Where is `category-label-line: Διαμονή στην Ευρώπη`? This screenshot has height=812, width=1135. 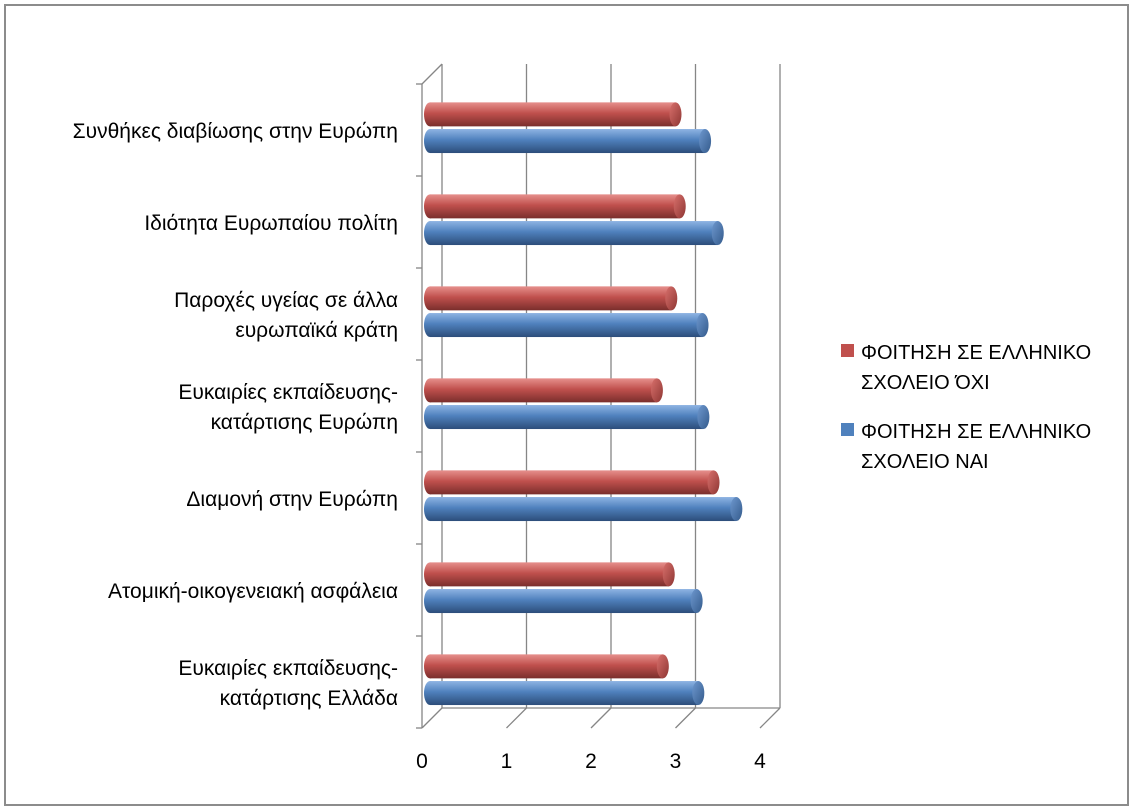 category-label-line: Διαμονή στην Ευρώπη is located at coordinates (292, 499).